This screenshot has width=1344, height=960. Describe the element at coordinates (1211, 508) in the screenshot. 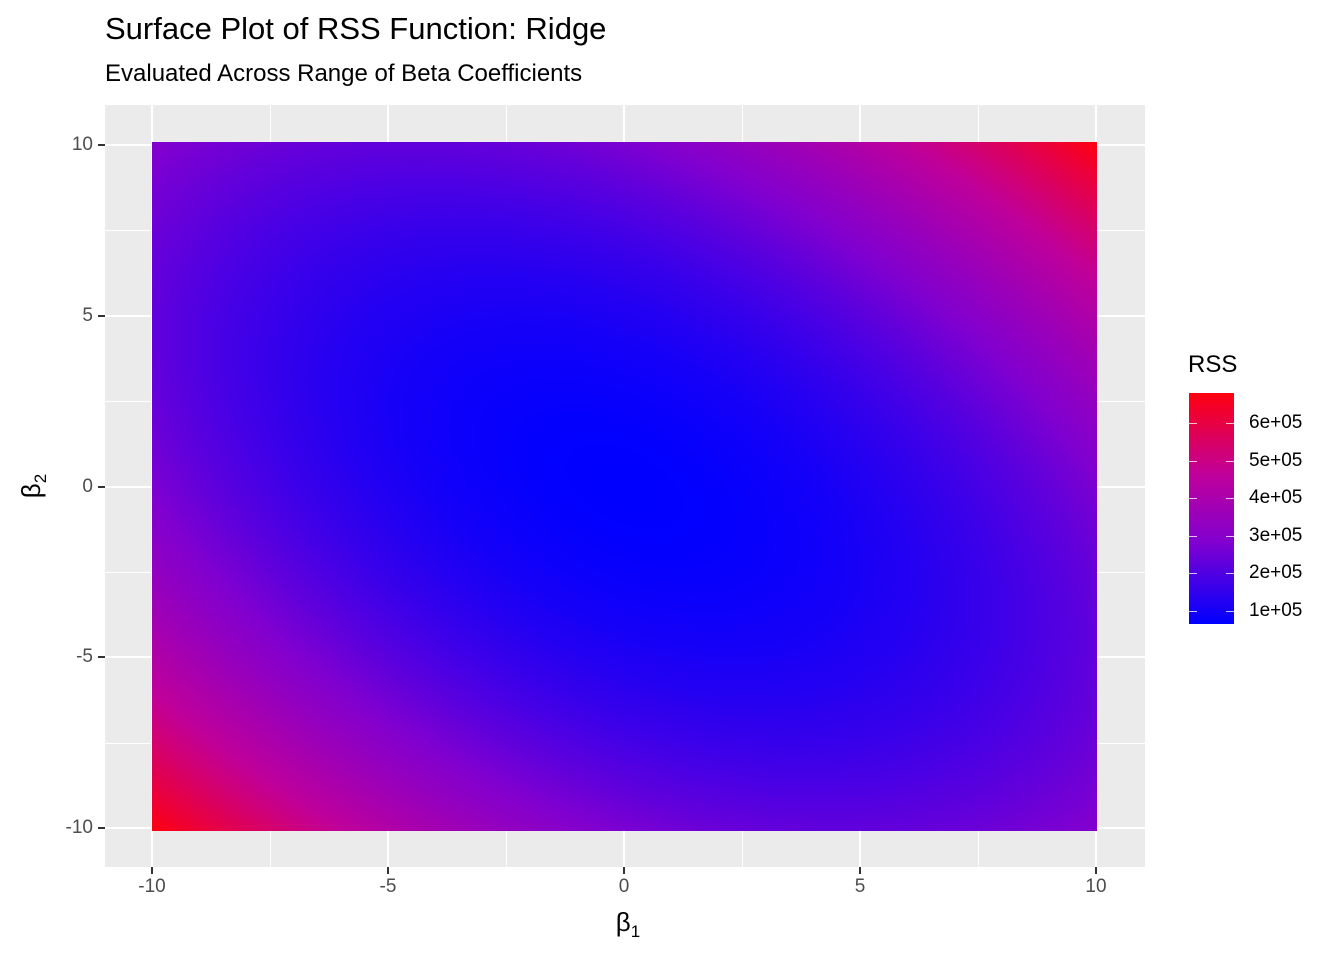

I see `legend-colorbar` at that location.